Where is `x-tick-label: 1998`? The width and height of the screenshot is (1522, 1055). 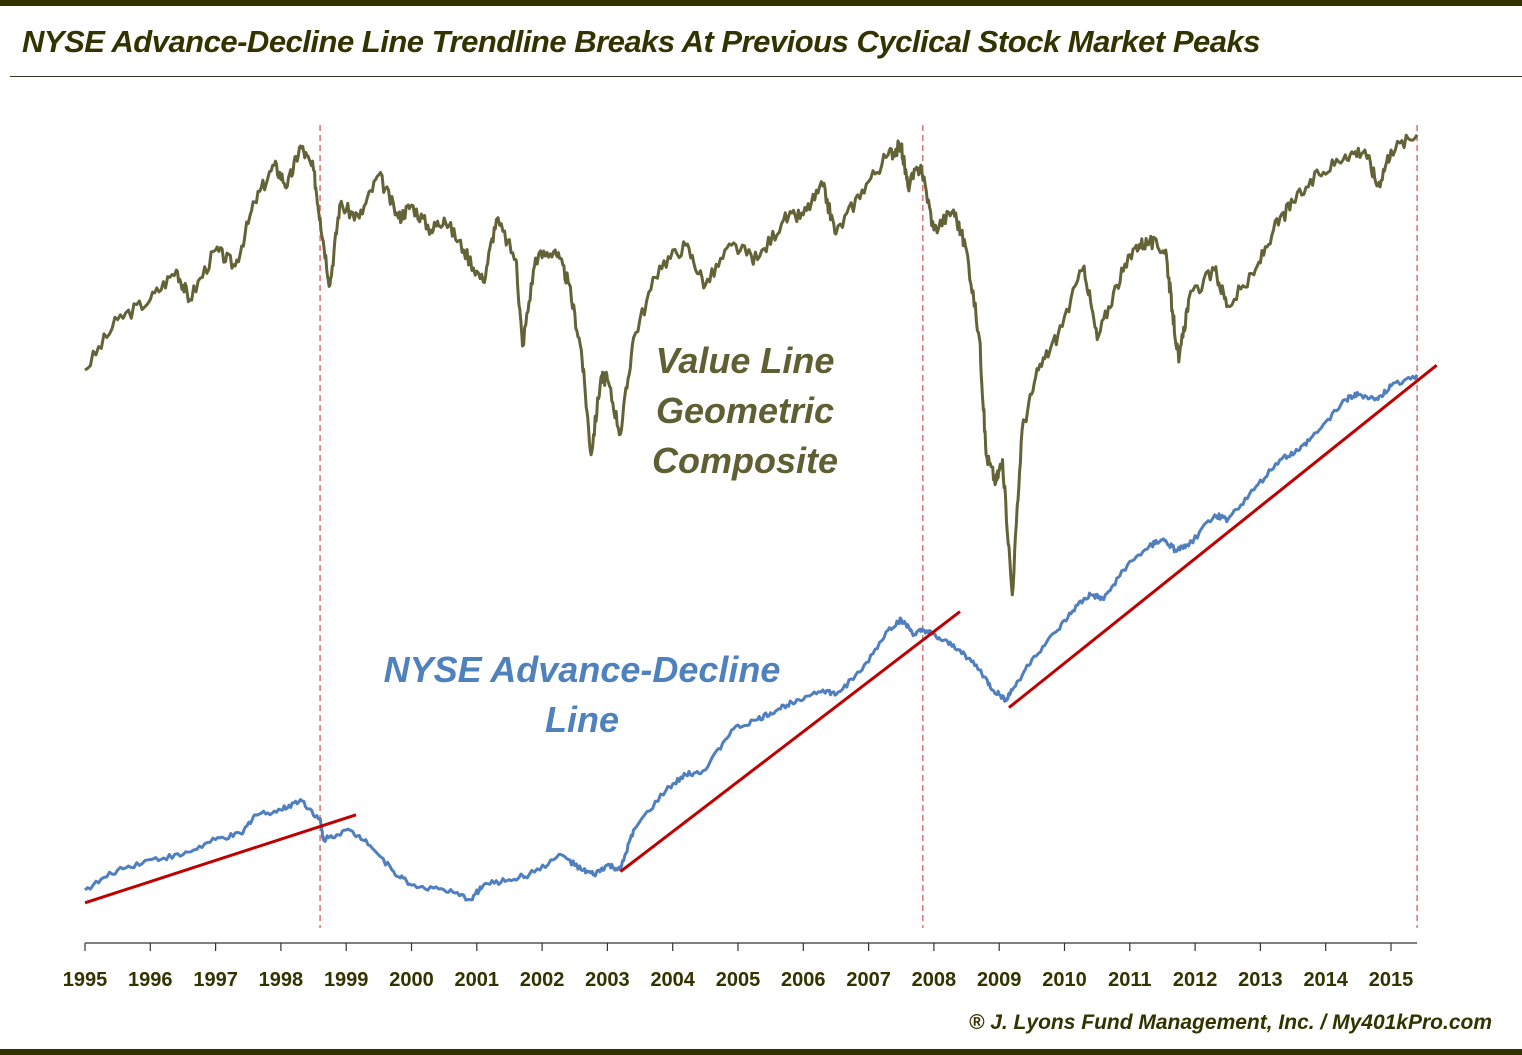
x-tick-label: 1998 is located at coordinates (281, 980).